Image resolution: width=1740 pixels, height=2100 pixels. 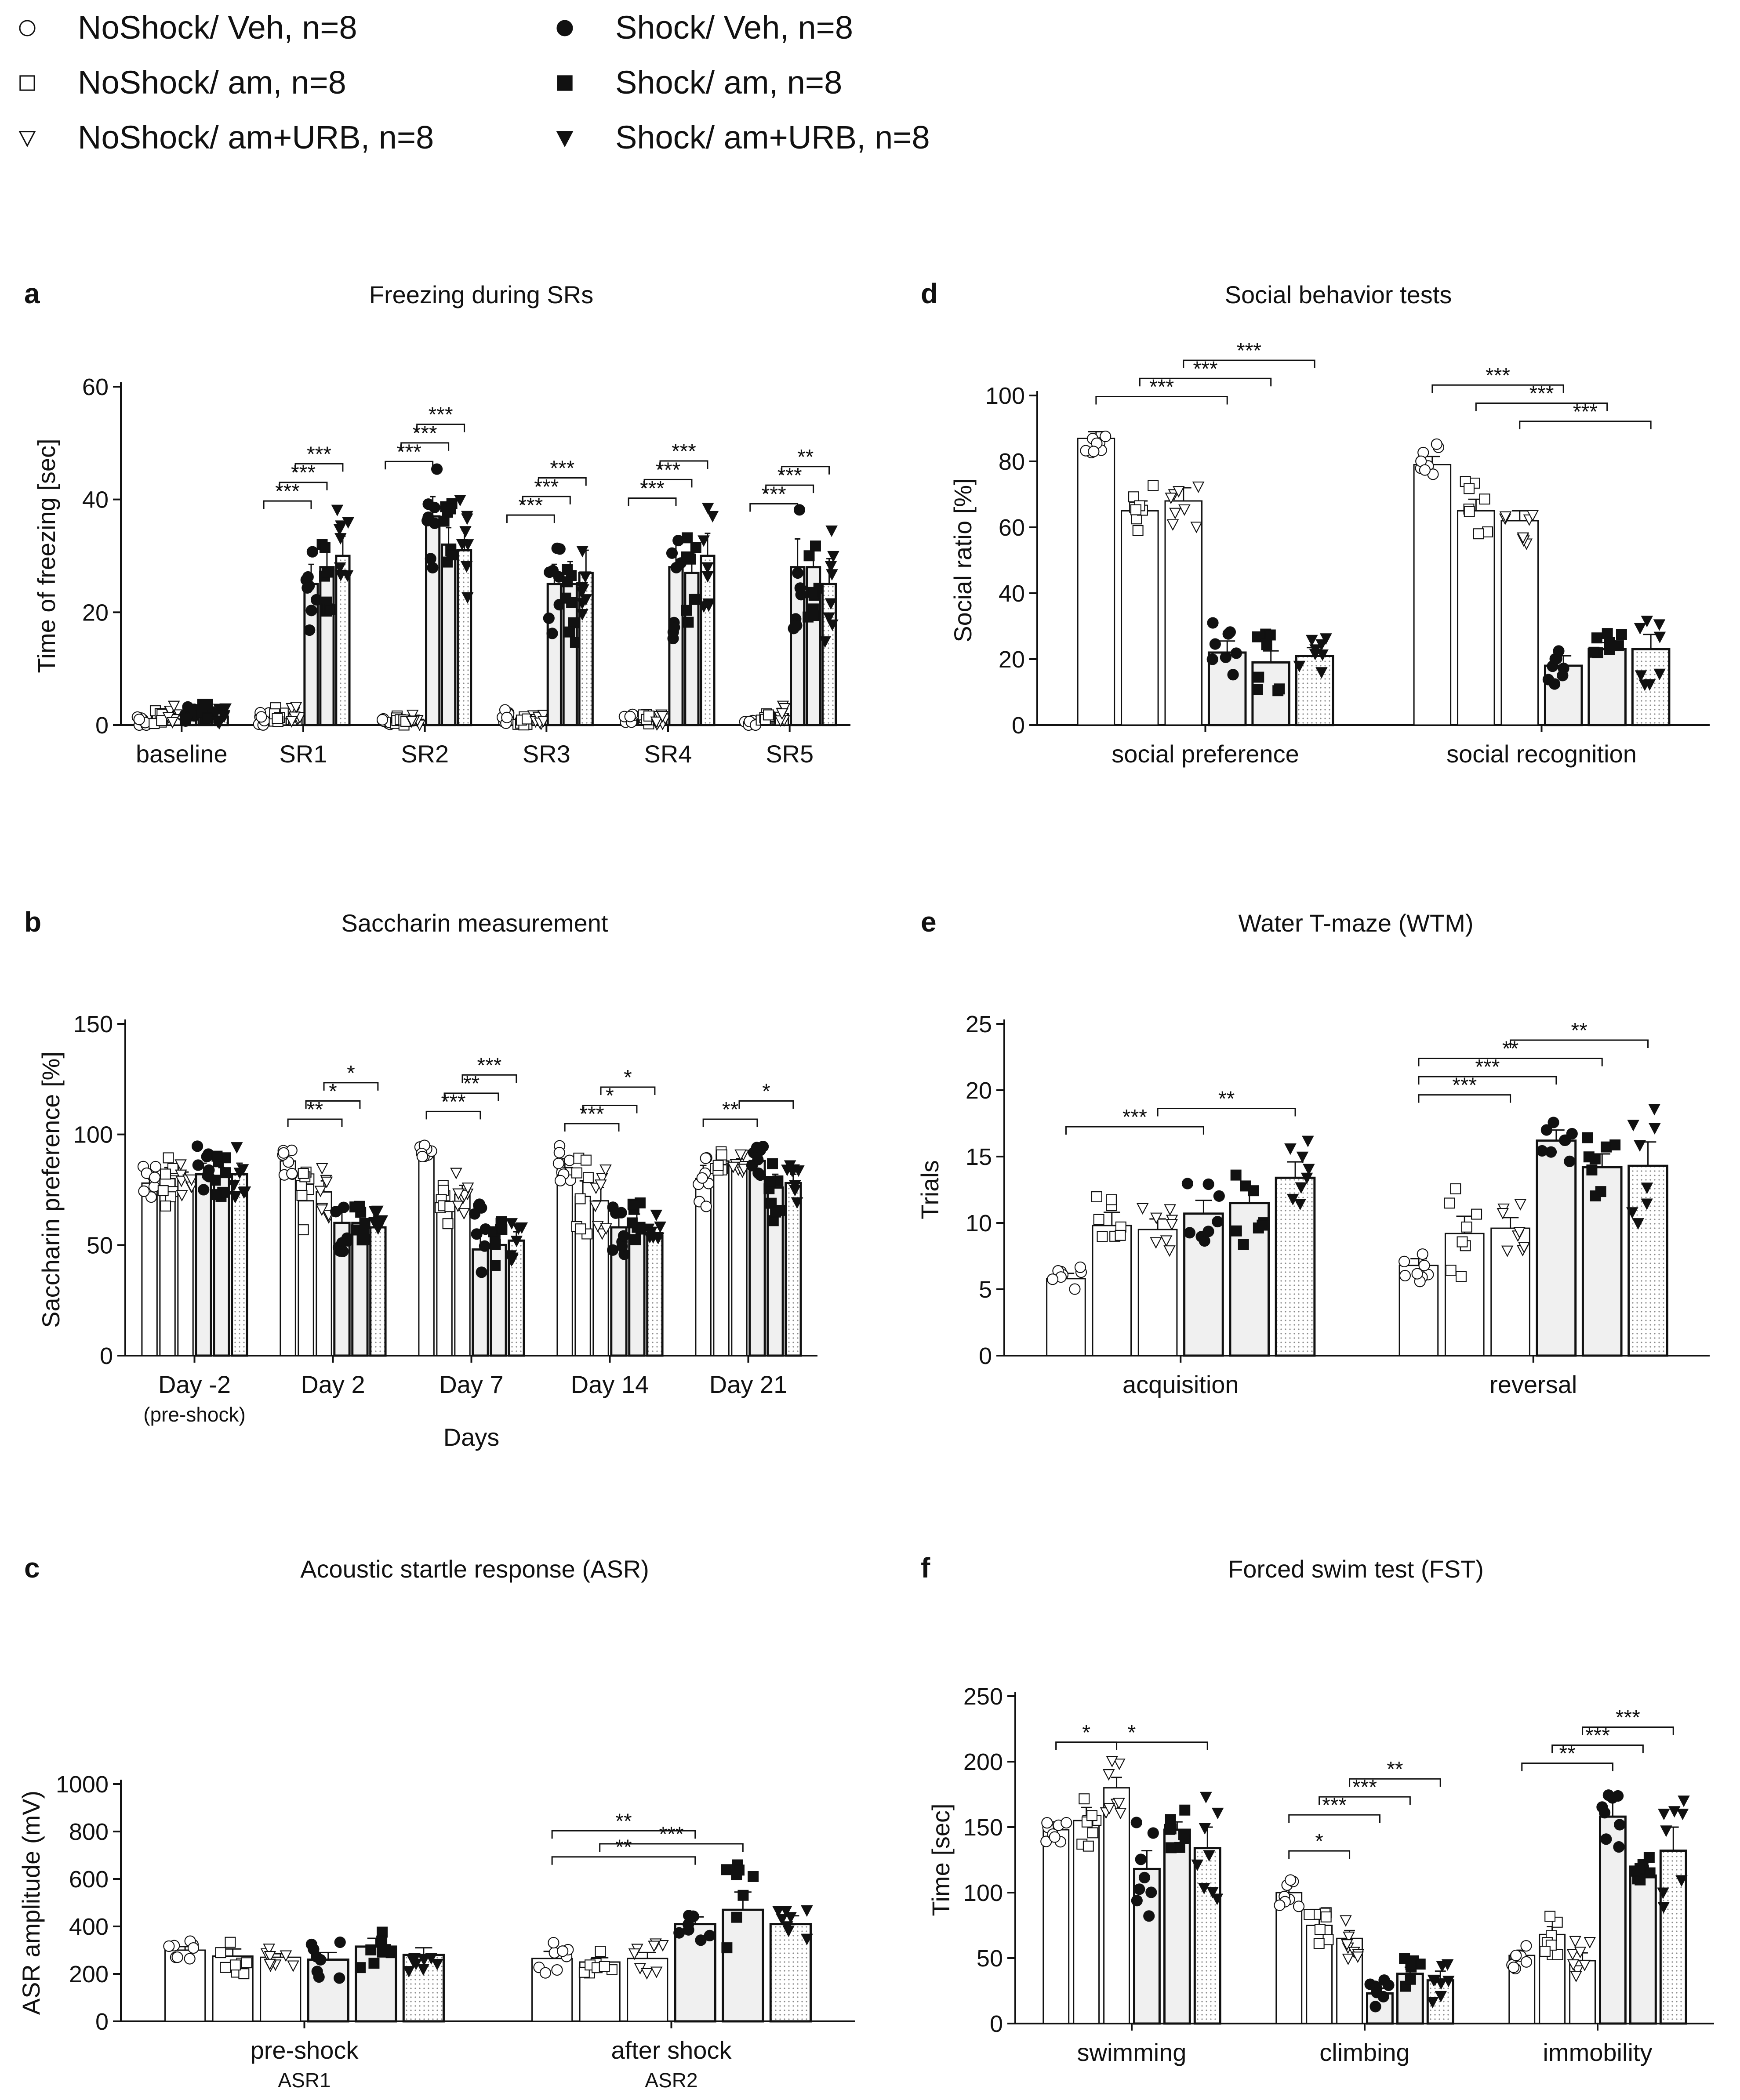 What do you see at coordinates (472, 1437) in the screenshot?
I see `x-axis-label: Days` at bounding box center [472, 1437].